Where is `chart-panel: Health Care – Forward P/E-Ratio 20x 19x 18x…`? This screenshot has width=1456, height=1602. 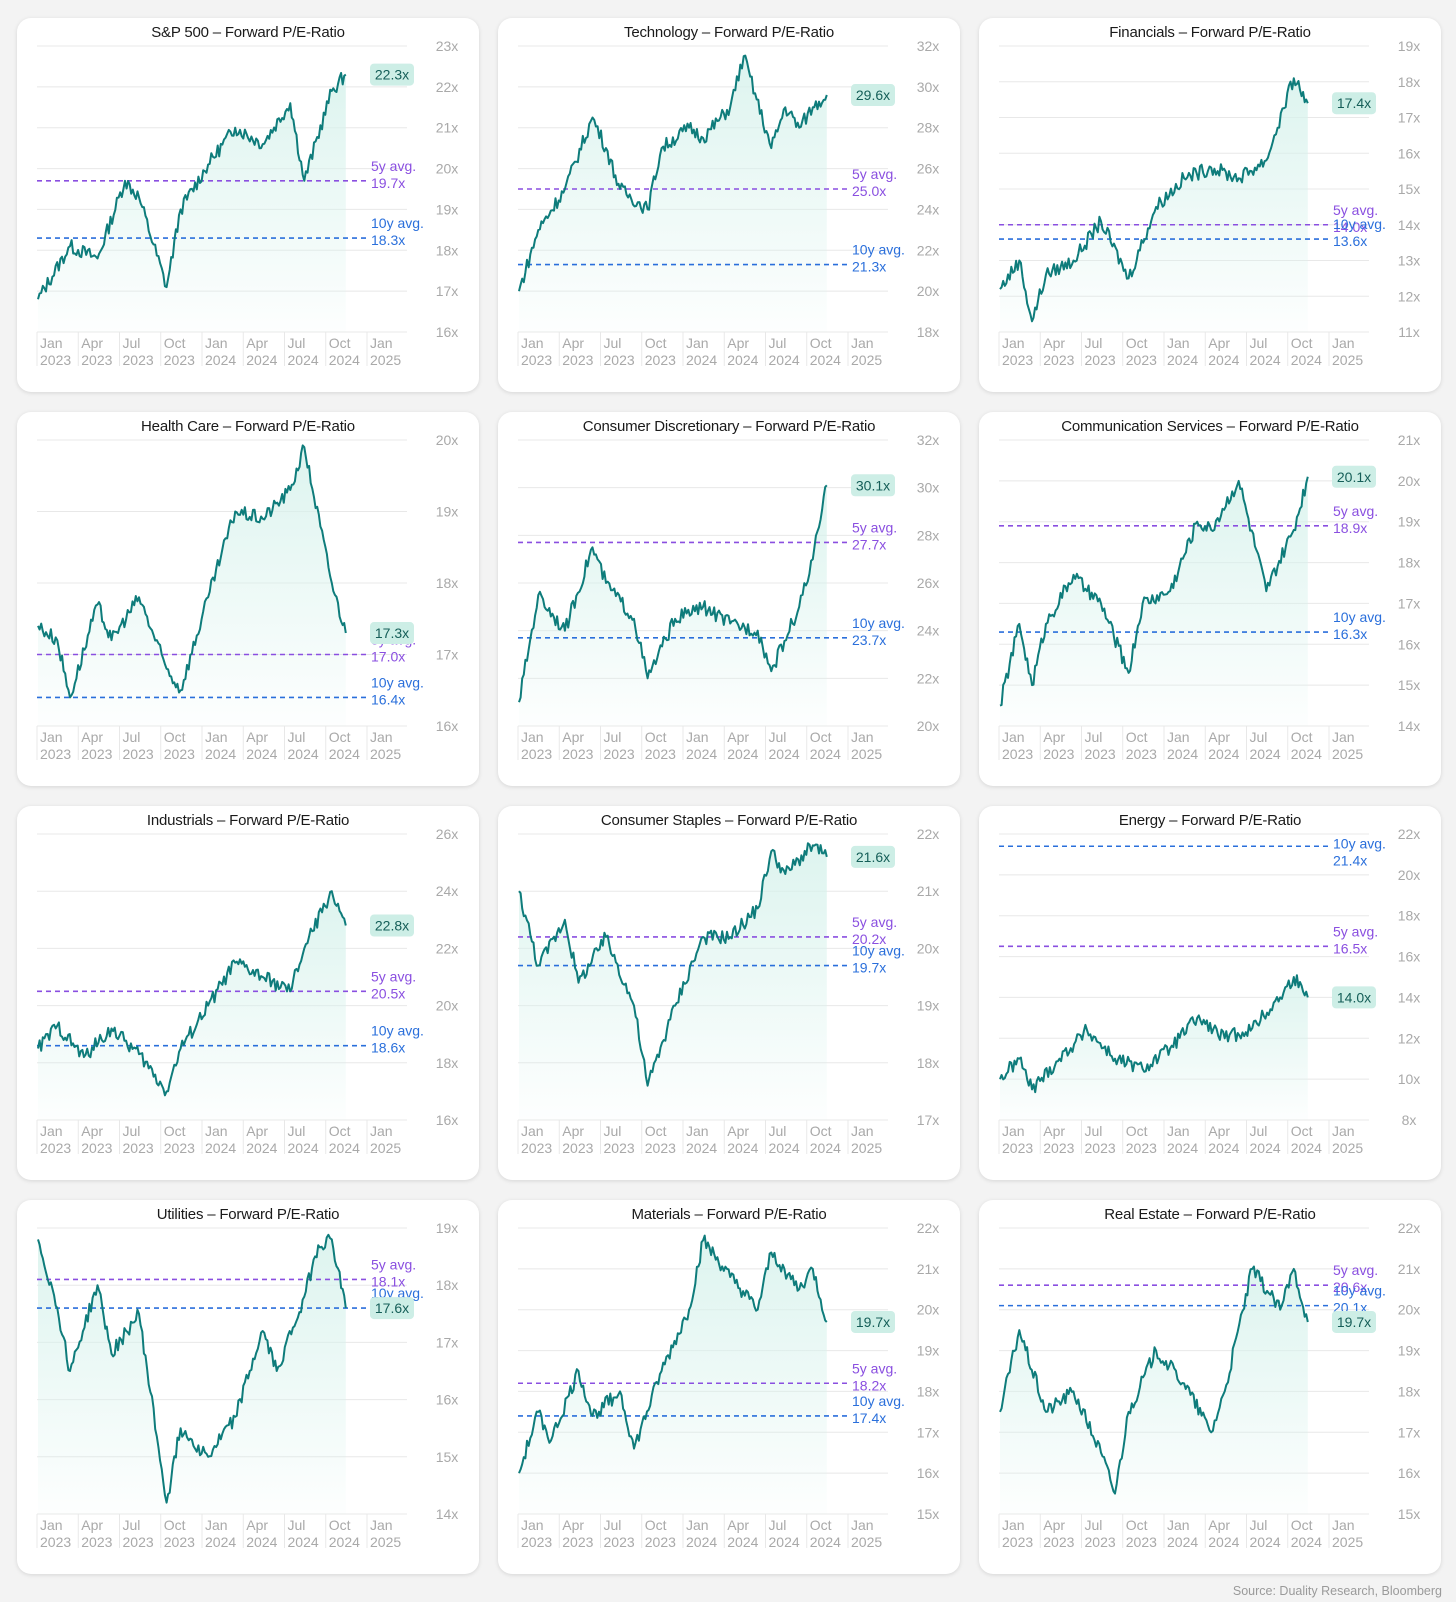
chart-panel: Health Care – Forward P/E-Ratio 20x 19x 18x… is located at coordinates (248, 599).